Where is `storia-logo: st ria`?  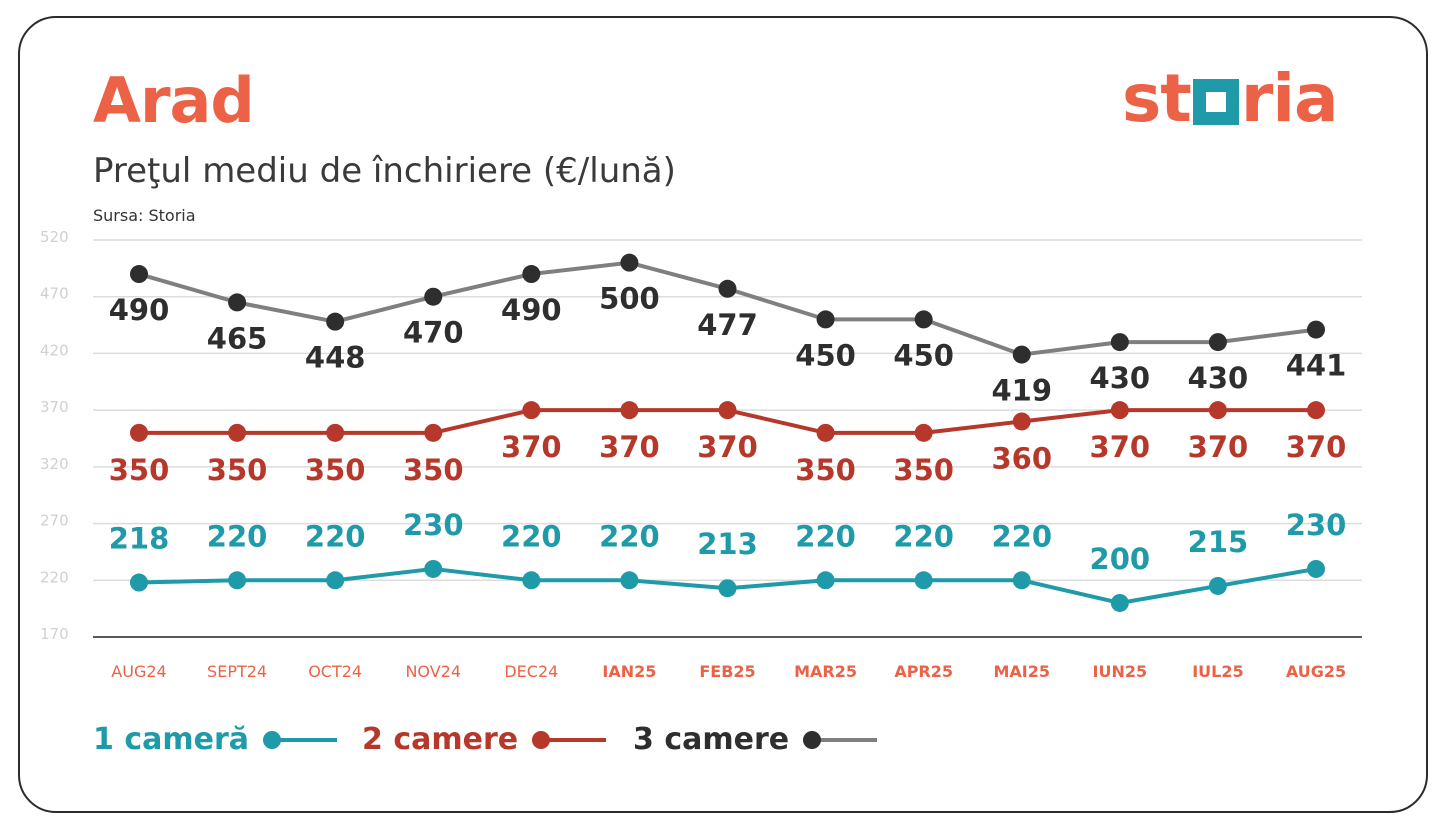 storia-logo: st ria is located at coordinates (1230, 99).